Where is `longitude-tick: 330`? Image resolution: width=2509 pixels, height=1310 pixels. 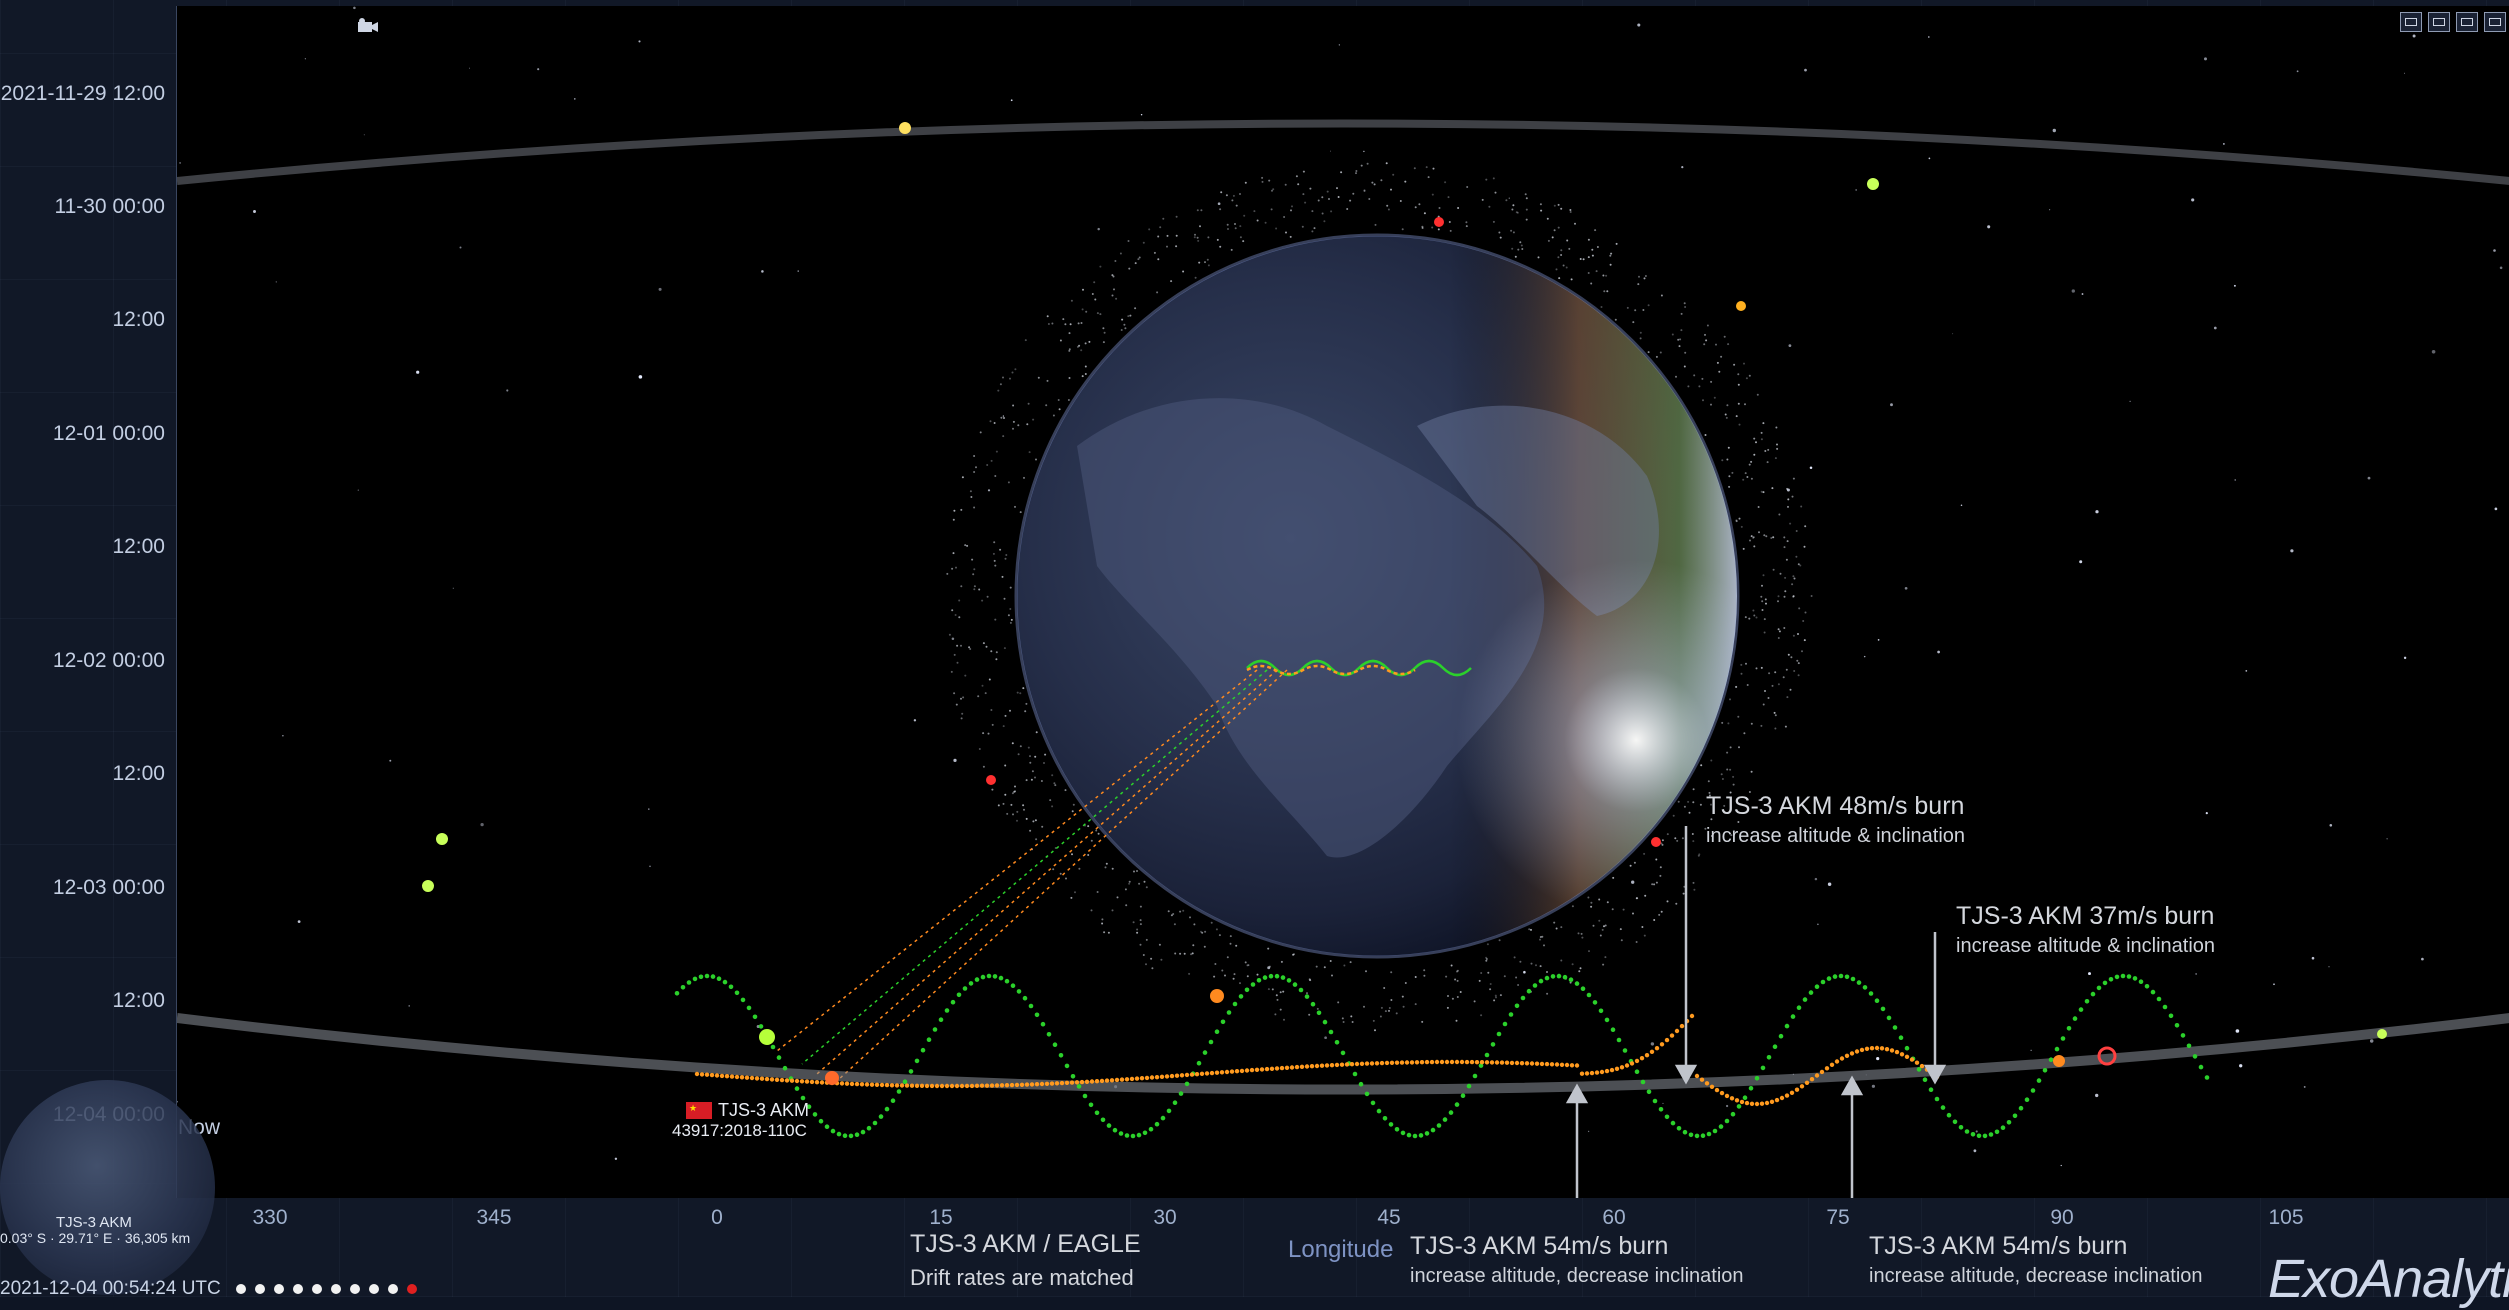
longitude-tick: 330 is located at coordinates (270, 1217).